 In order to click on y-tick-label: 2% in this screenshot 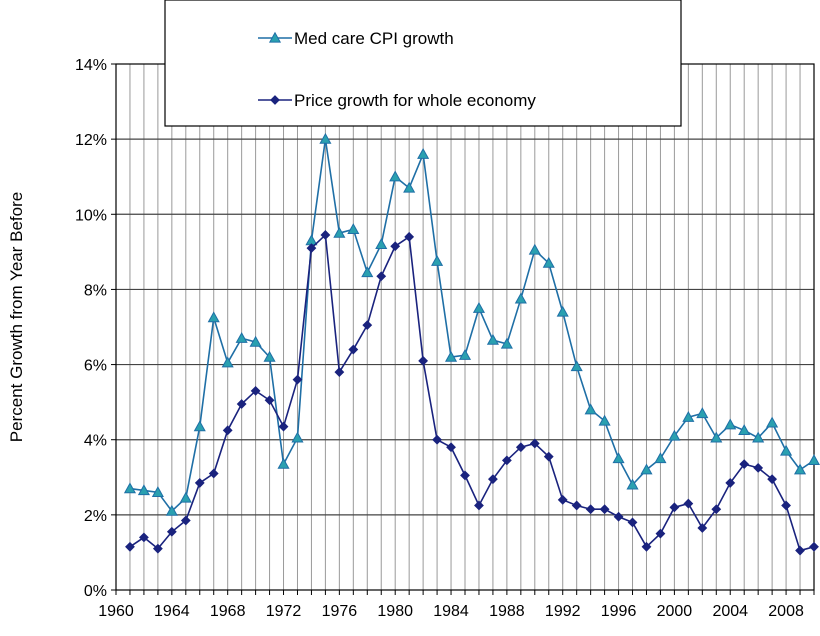, I will do `click(95, 516)`.